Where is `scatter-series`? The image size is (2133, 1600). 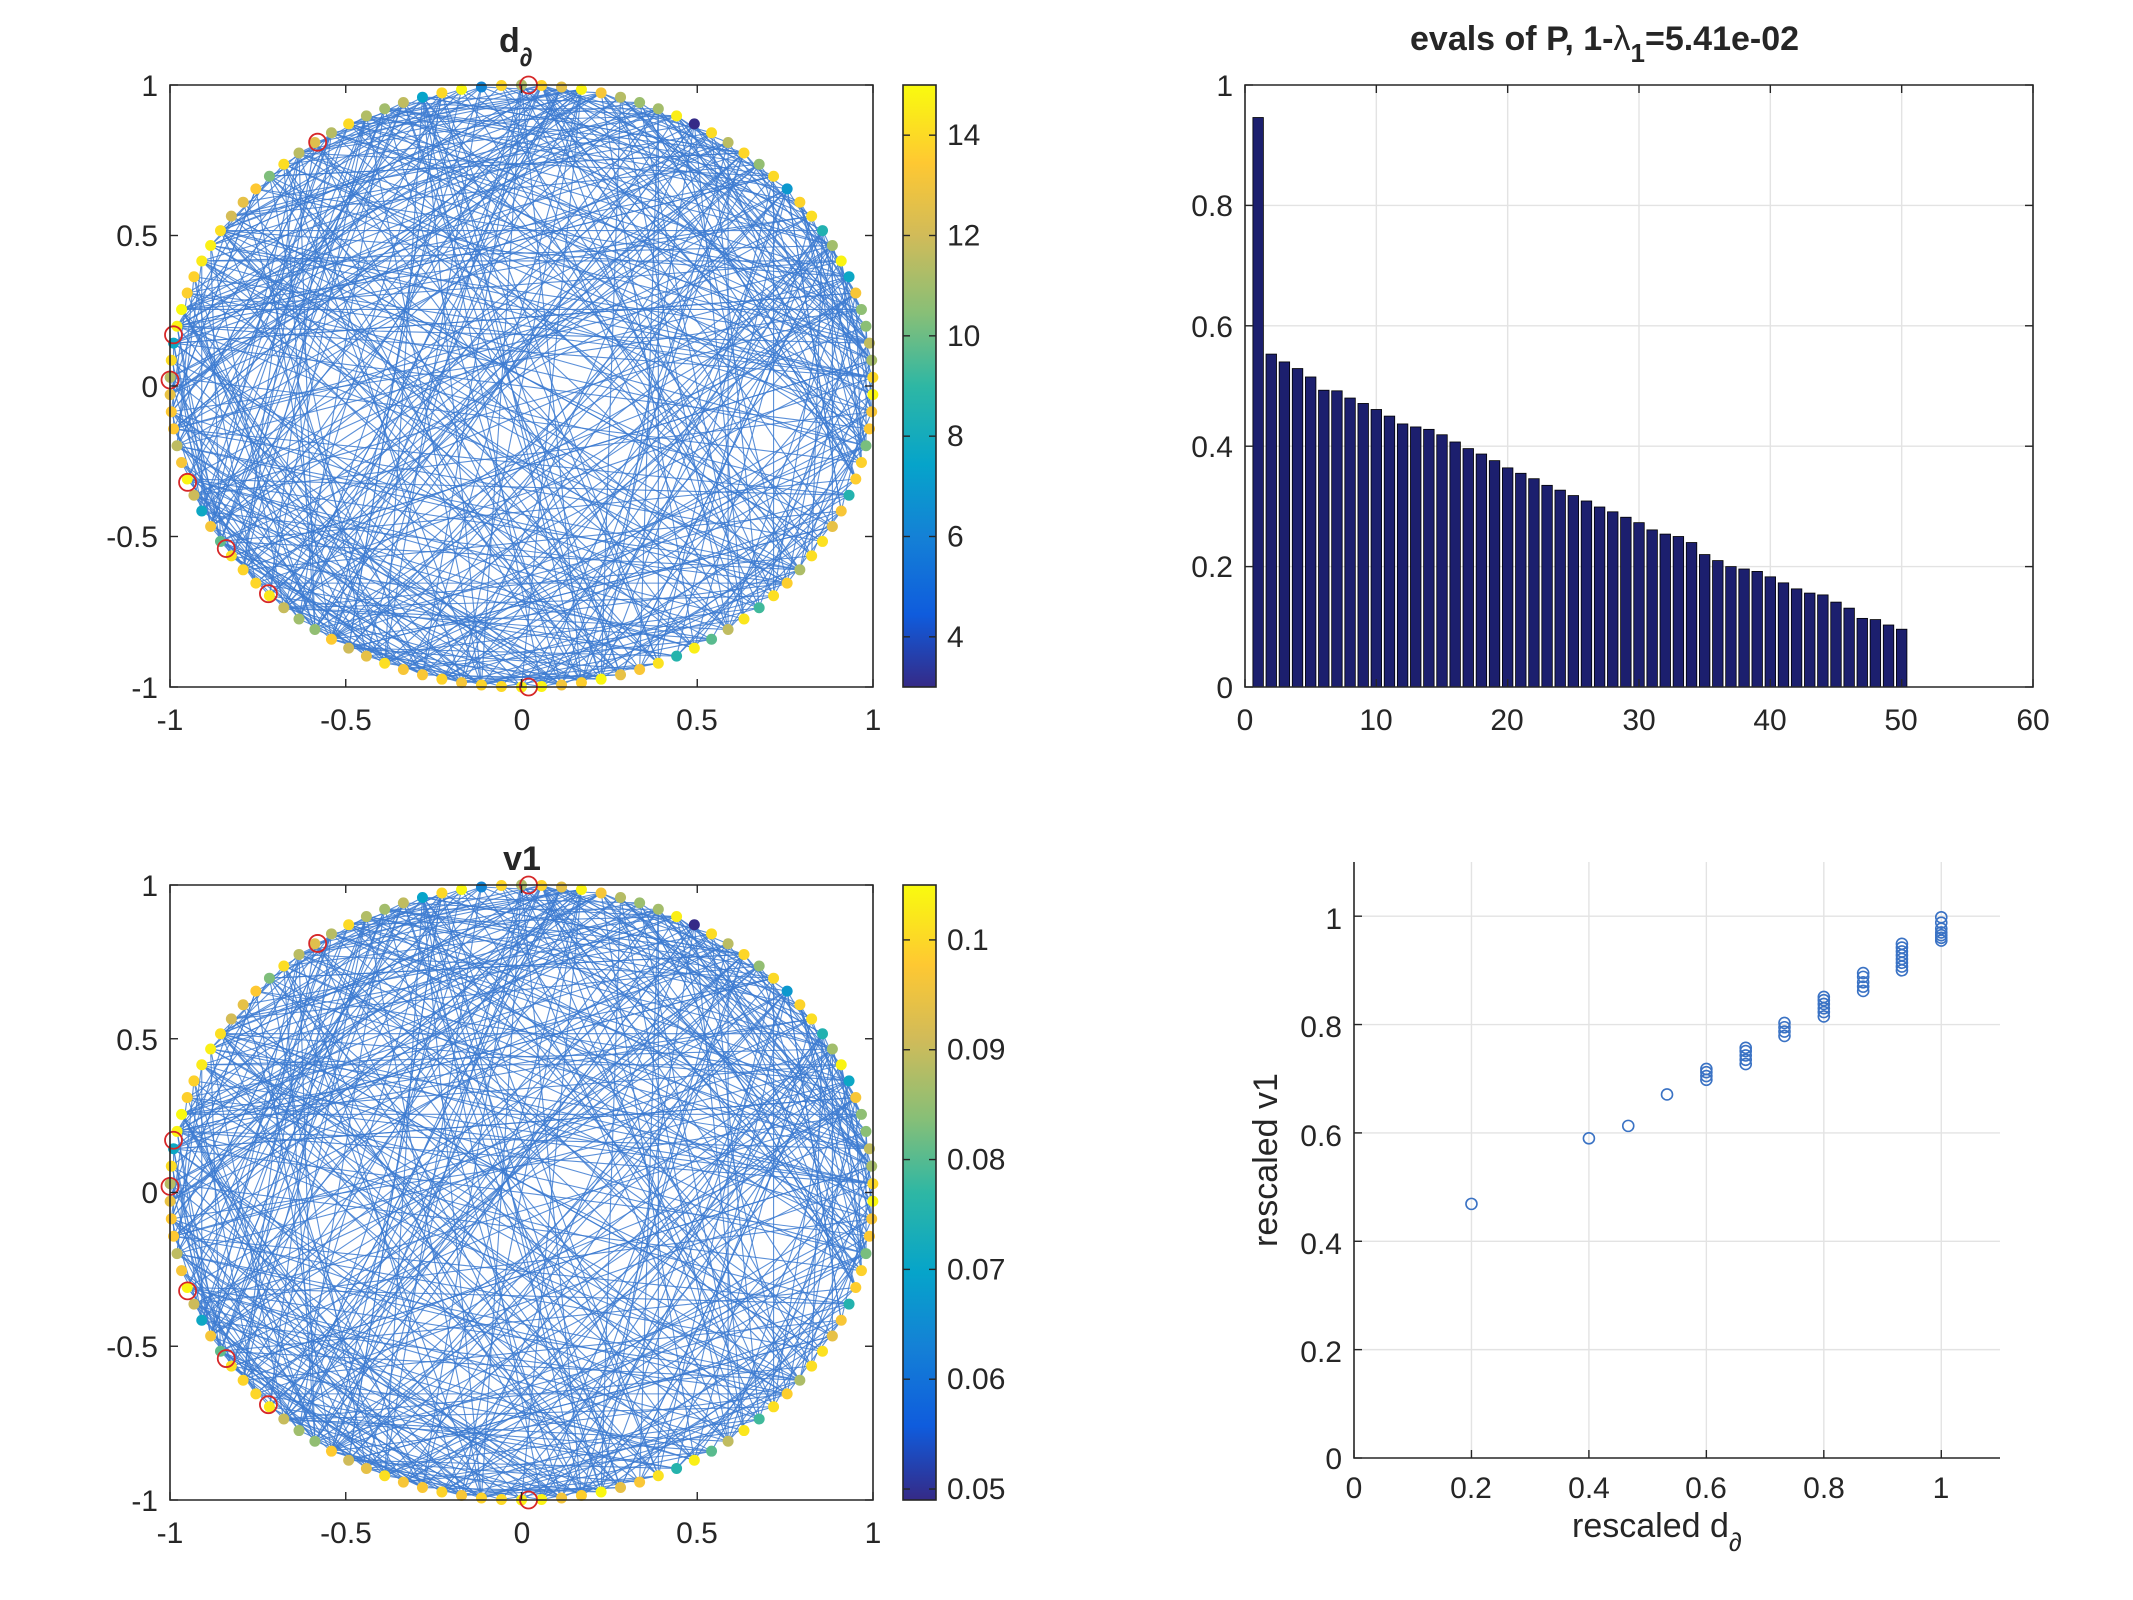
scatter-series is located at coordinates (1706, 1060).